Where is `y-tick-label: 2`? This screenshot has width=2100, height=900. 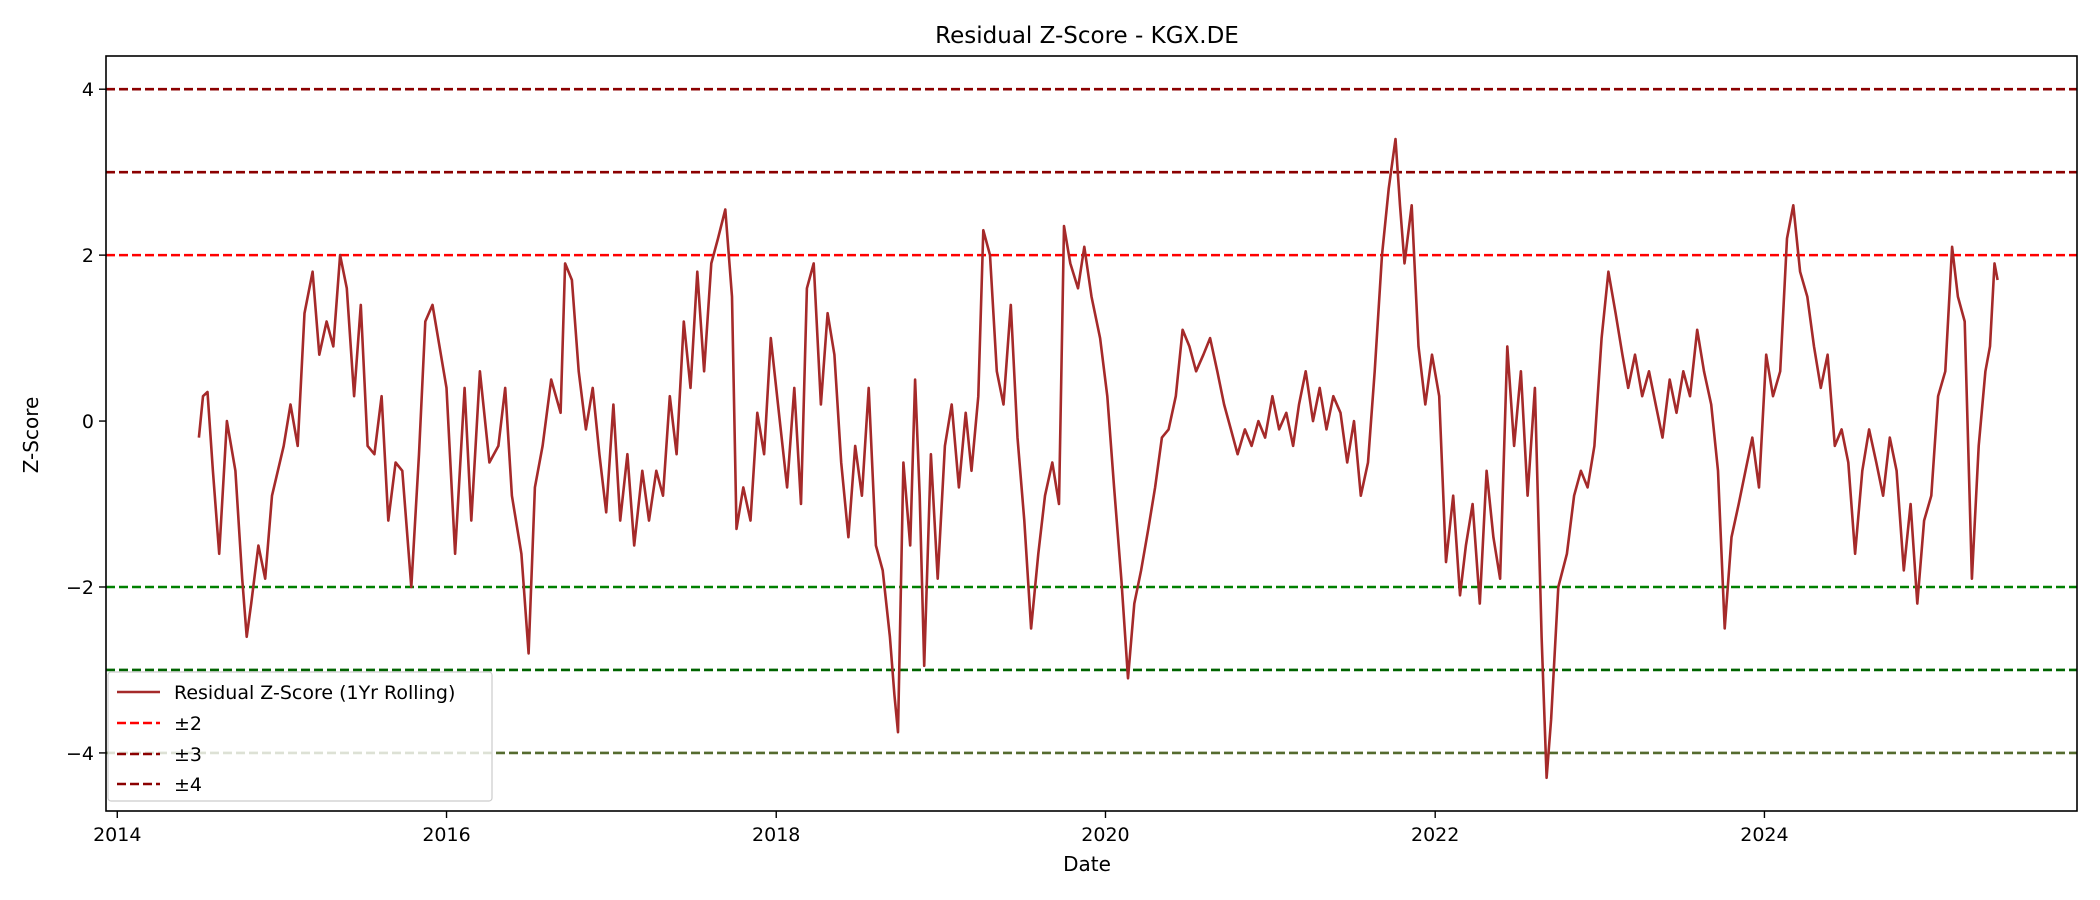
y-tick-label: 2 is located at coordinates (88, 256).